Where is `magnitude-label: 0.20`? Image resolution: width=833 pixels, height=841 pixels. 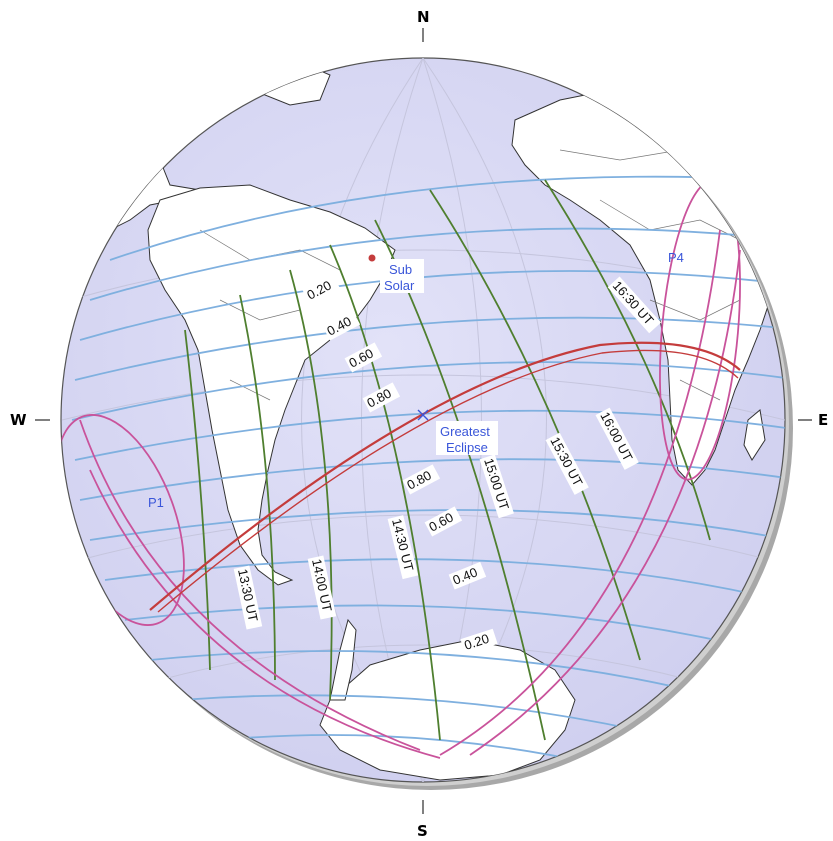 magnitude-label: 0.20 is located at coordinates (476, 642).